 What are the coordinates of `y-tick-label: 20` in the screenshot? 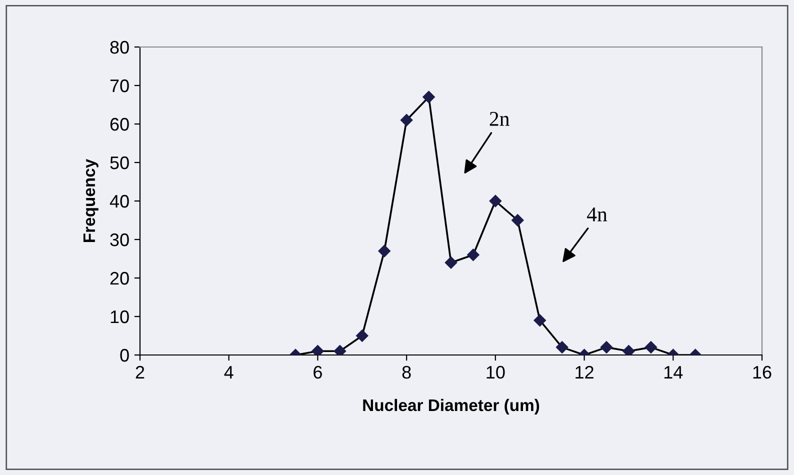 It's located at (119, 278).